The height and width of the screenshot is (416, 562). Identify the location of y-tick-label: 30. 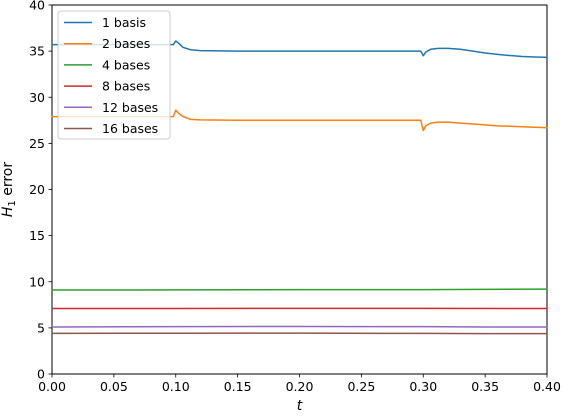
(37, 97).